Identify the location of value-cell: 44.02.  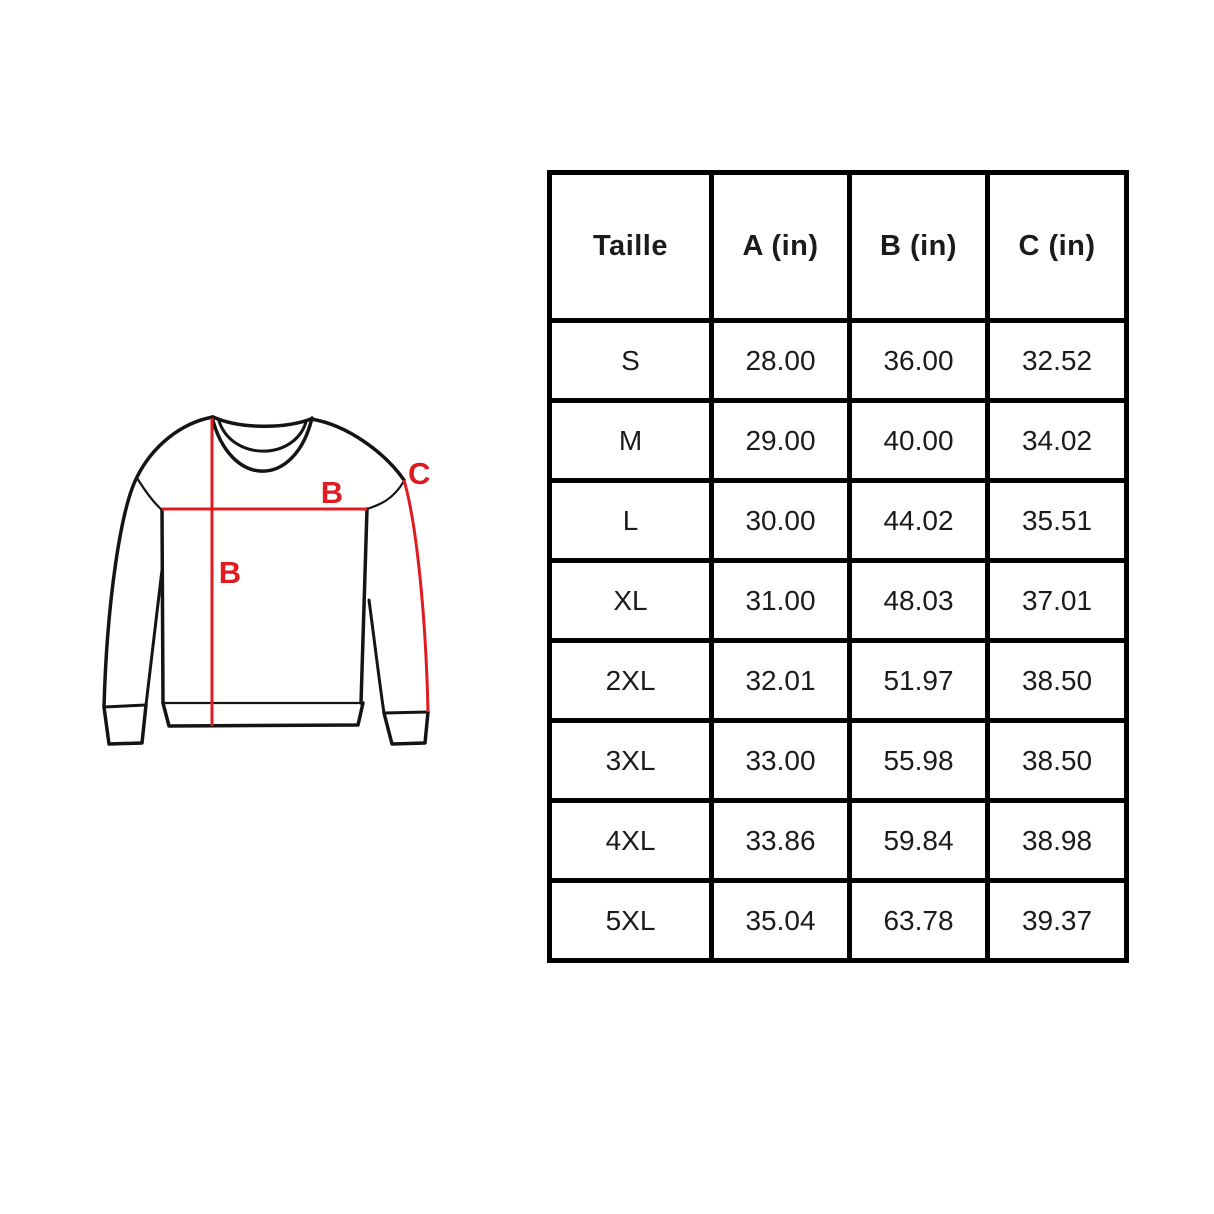
(918, 520).